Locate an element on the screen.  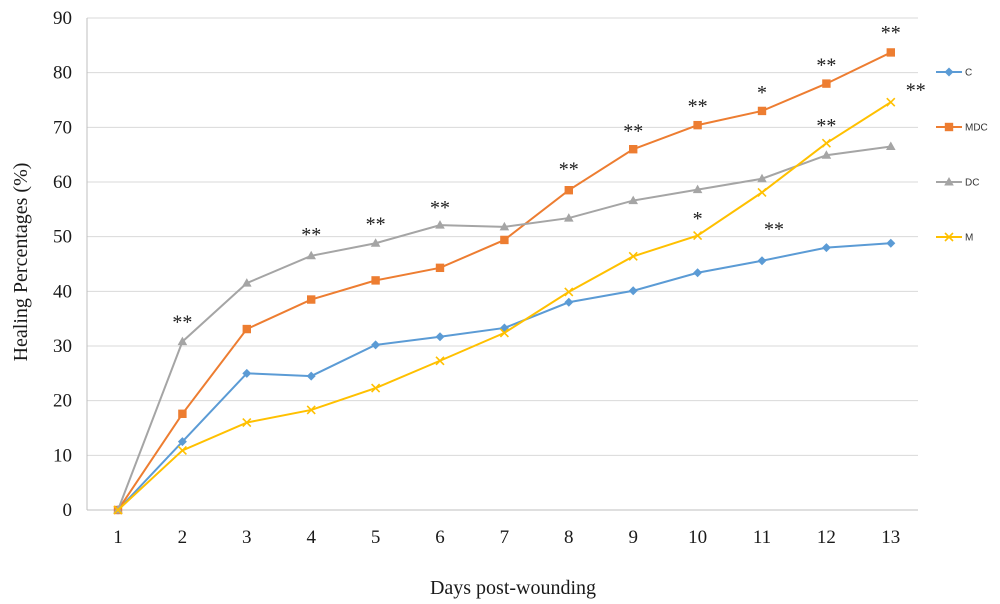
legend-marker-dc is located at coordinates (949, 181).